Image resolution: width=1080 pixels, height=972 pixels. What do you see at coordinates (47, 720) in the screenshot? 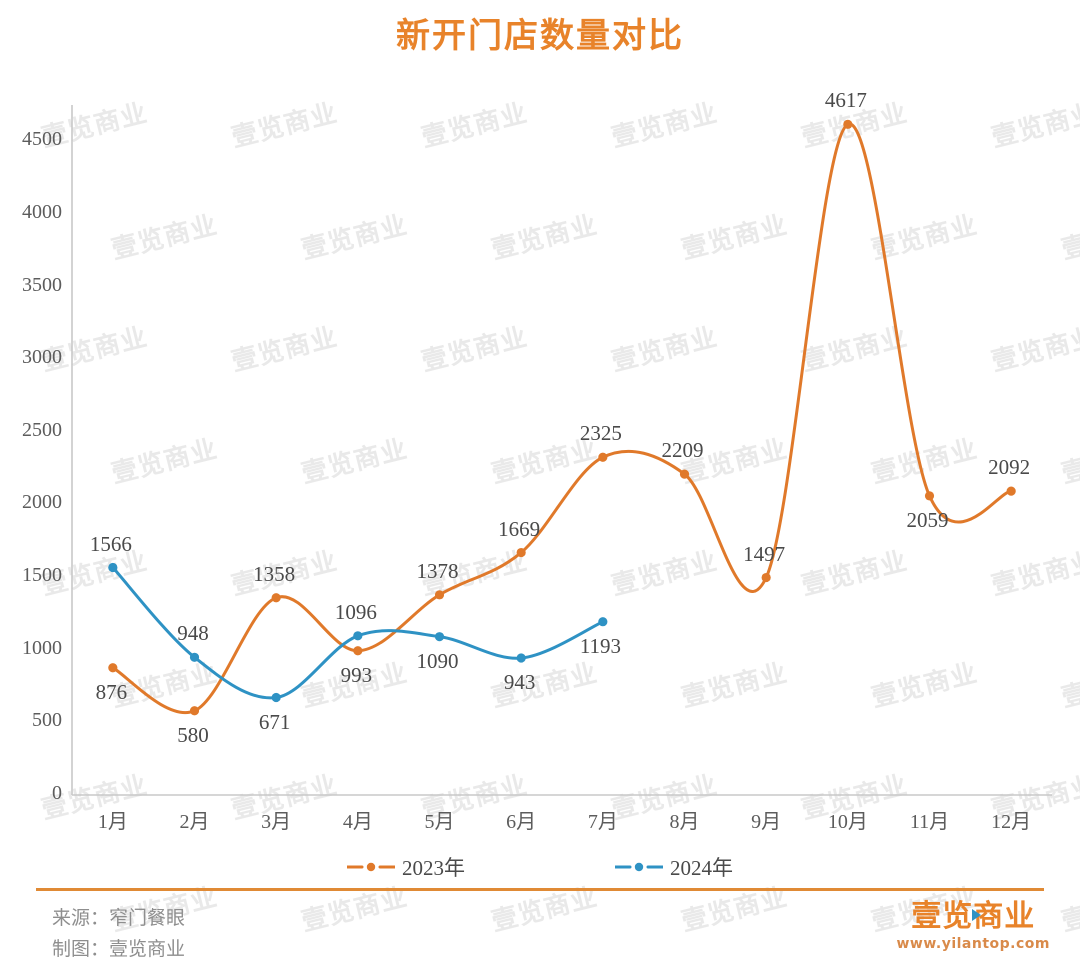
I see `y-tick-label: 500` at bounding box center [47, 720].